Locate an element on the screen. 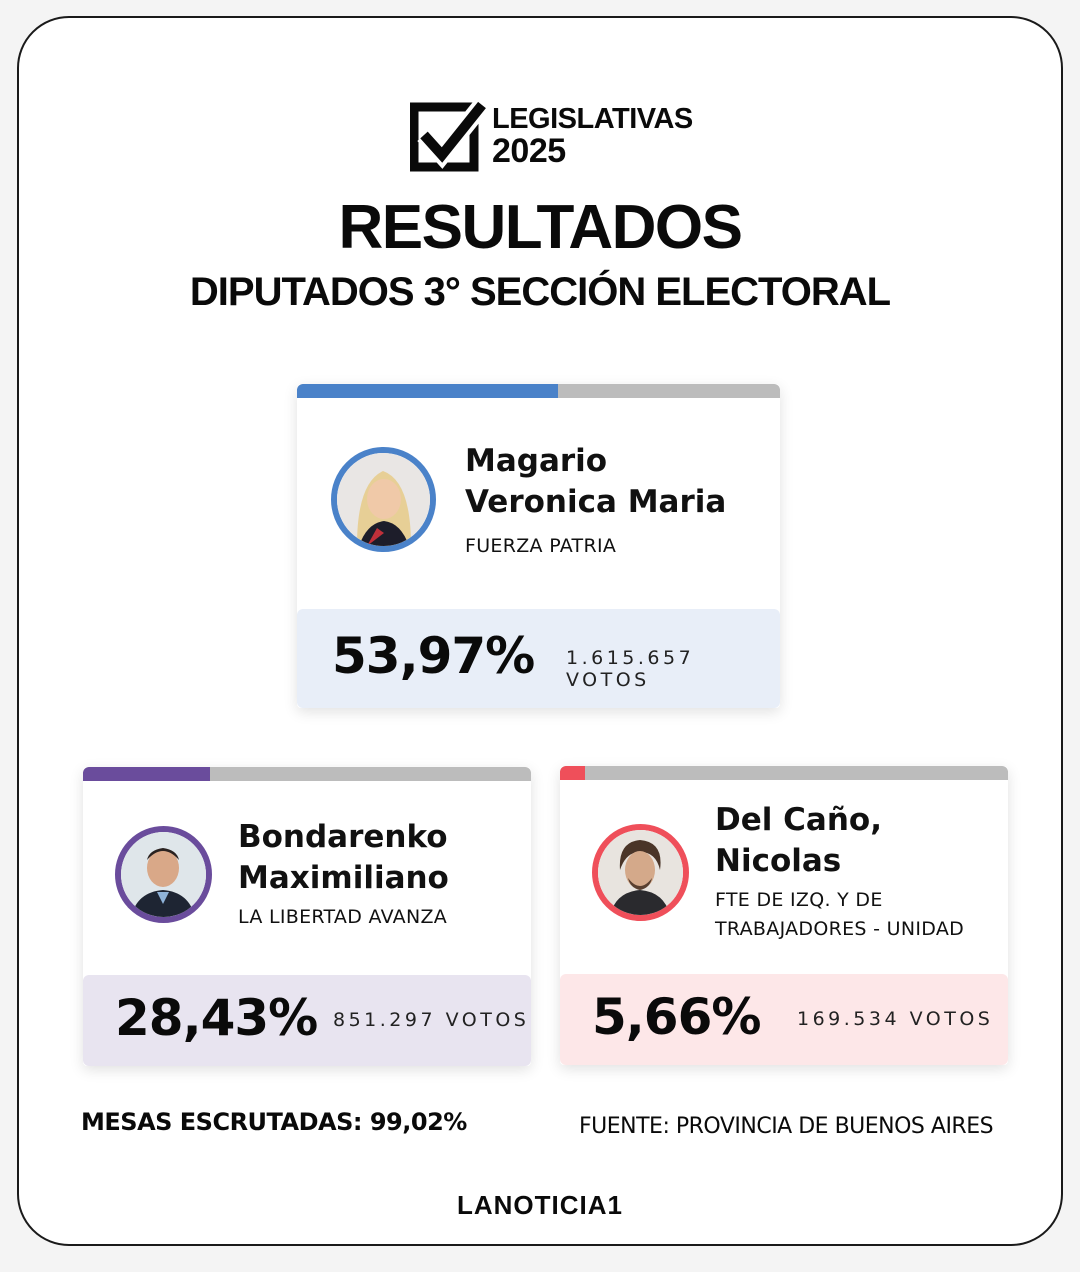  vote-count: 169.534 VOTOS is located at coordinates (895, 1019).